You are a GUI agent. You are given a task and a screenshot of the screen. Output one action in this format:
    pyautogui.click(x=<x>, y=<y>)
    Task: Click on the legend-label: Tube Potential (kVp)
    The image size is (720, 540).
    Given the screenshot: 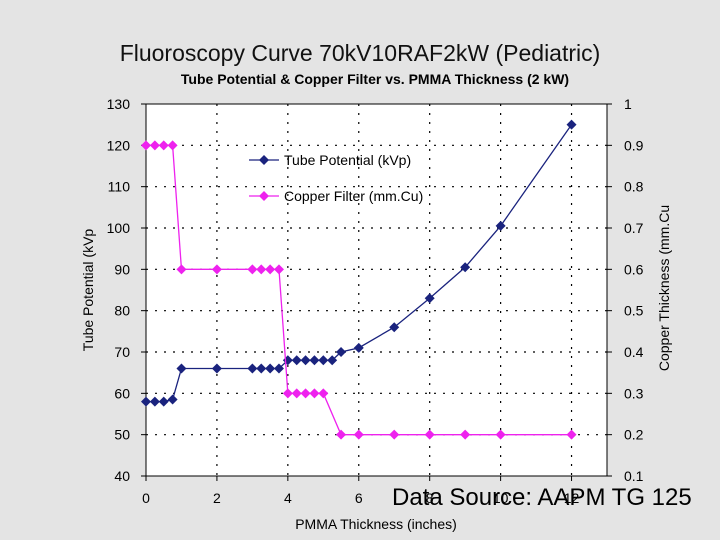 What is the action you would take?
    pyautogui.click(x=347, y=160)
    